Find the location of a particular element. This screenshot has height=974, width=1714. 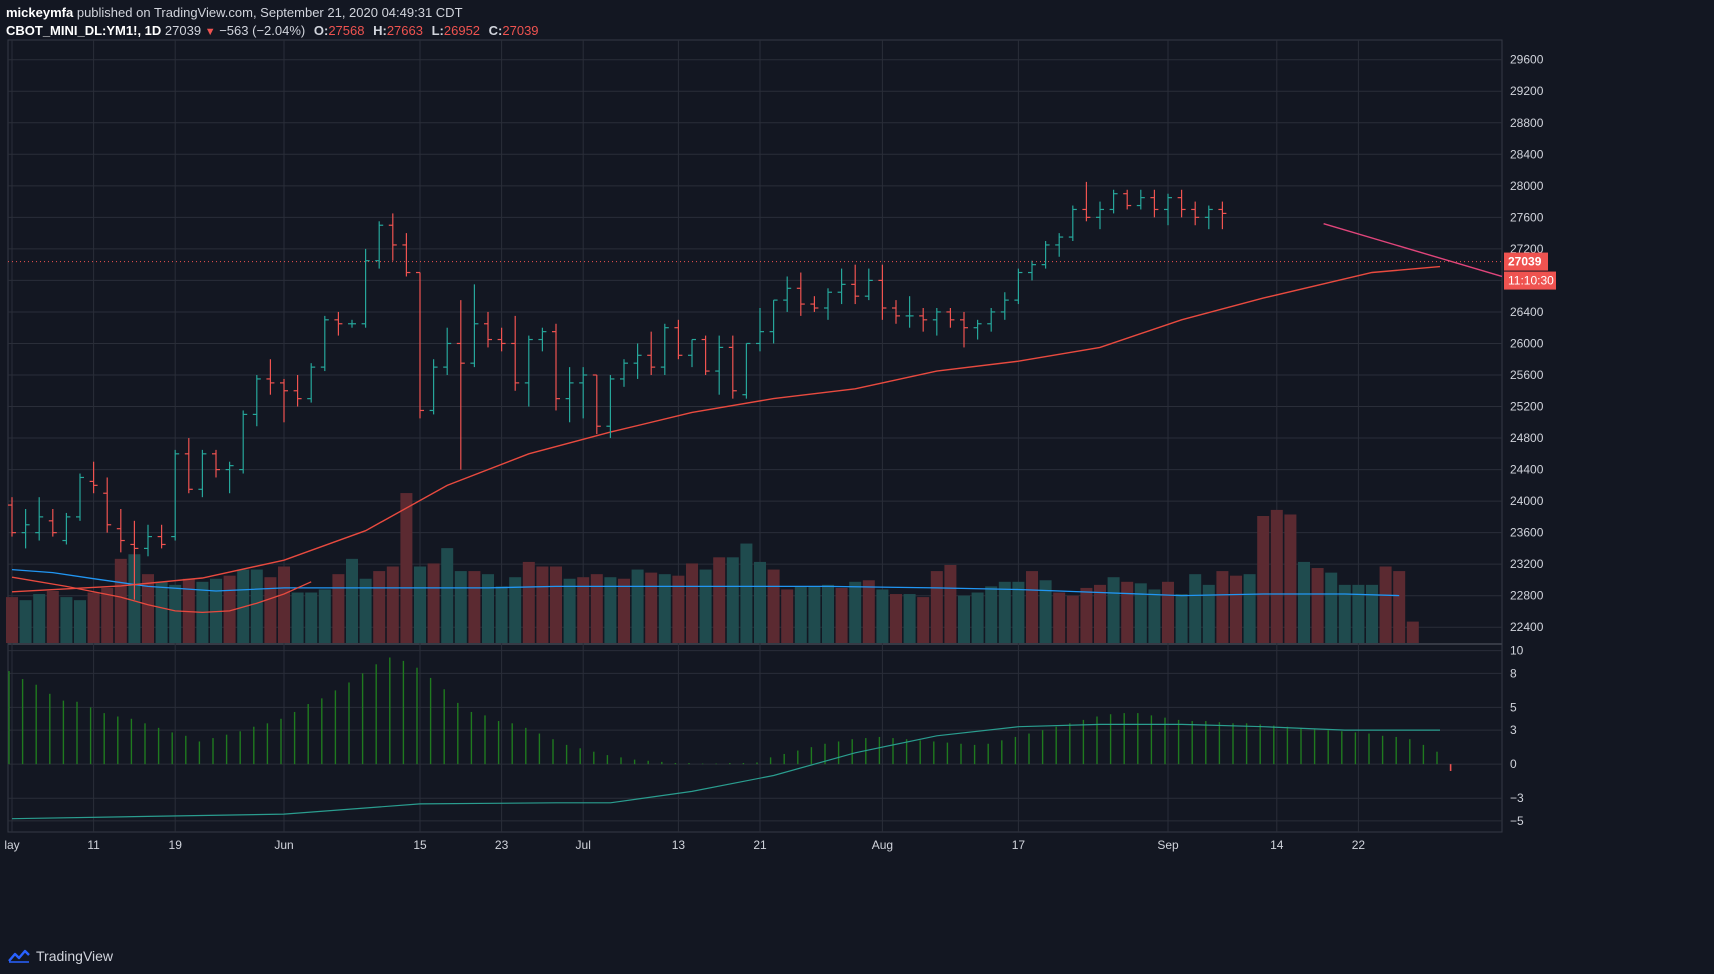

osc-tick-label: 3 is located at coordinates (1513, 730).